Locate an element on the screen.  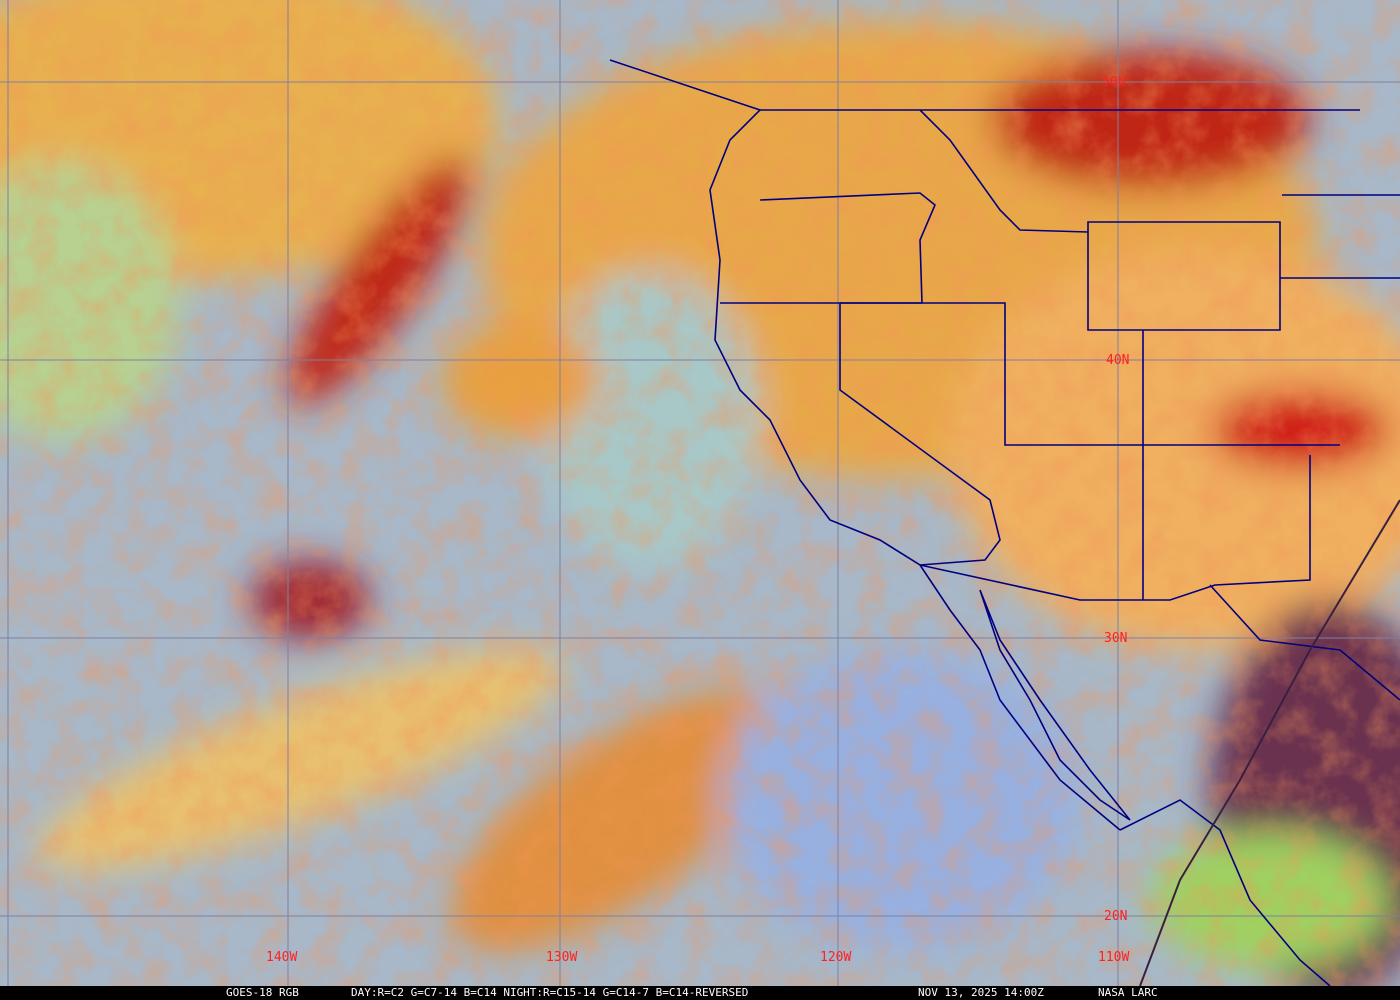
lon-label-130w: 130W is located at coordinates (561, 957).